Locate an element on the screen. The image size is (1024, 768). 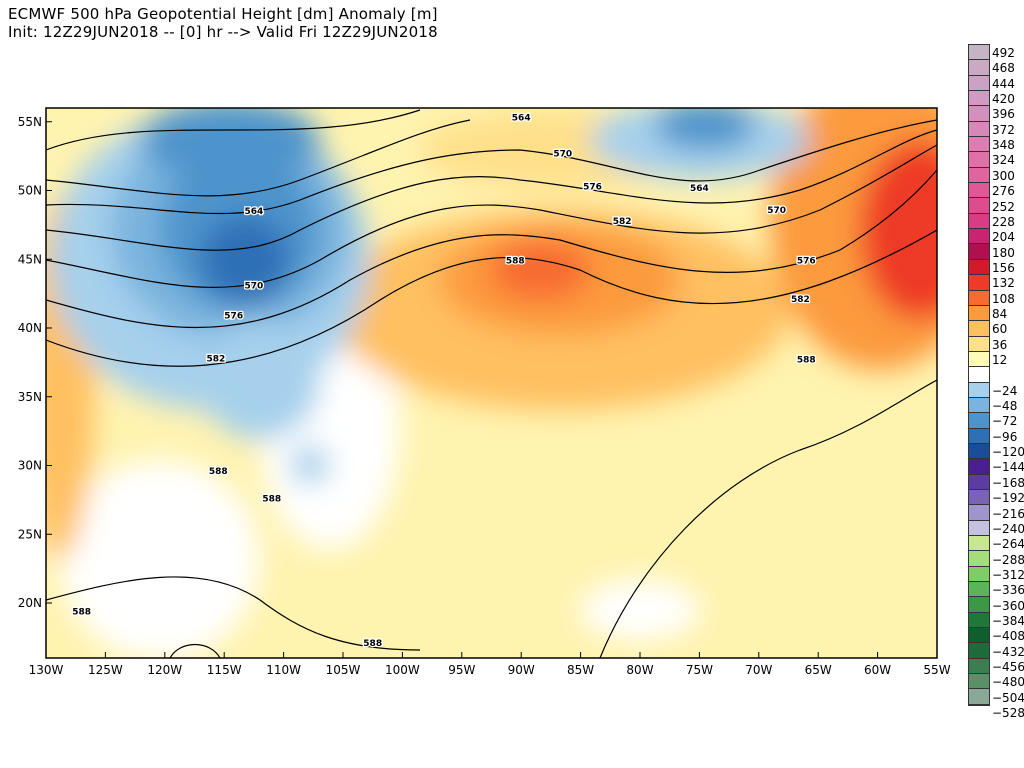
colorbar-label: −480 is located at coordinates (1008, 682).